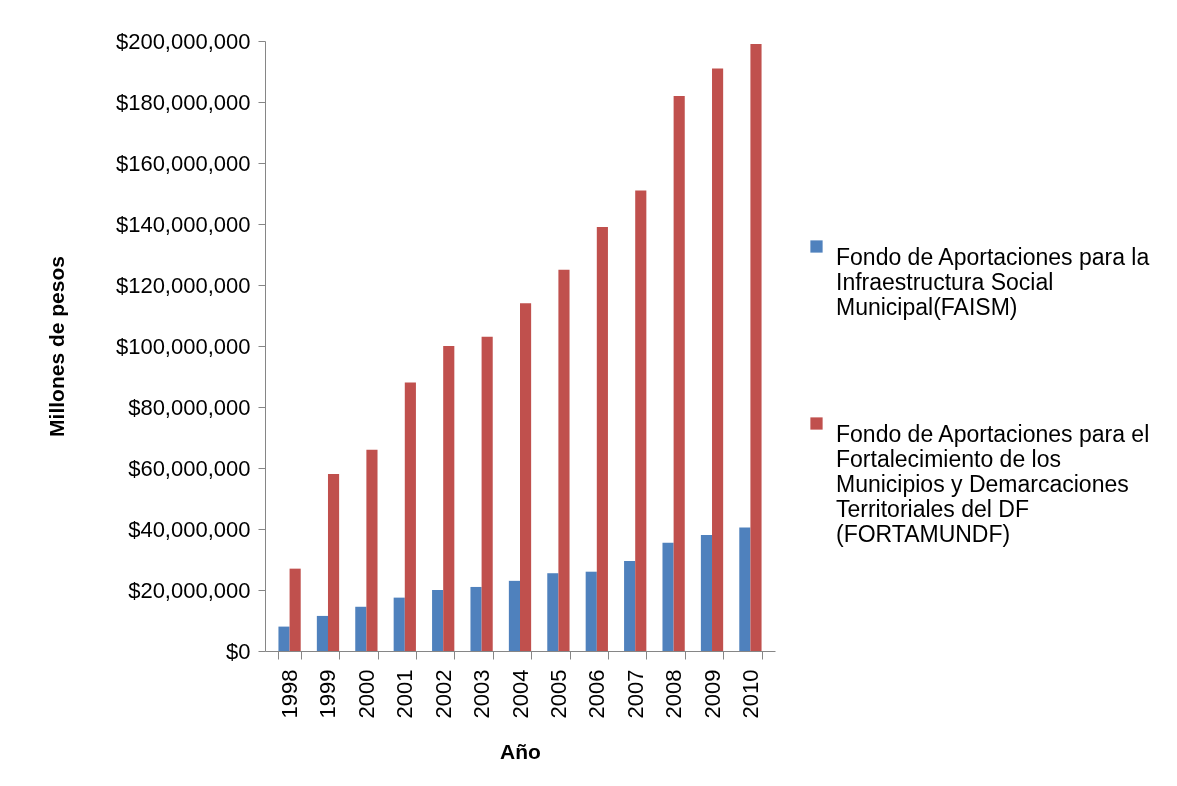  I want to click on y-tick-label: $200,000,000, so click(183, 41).